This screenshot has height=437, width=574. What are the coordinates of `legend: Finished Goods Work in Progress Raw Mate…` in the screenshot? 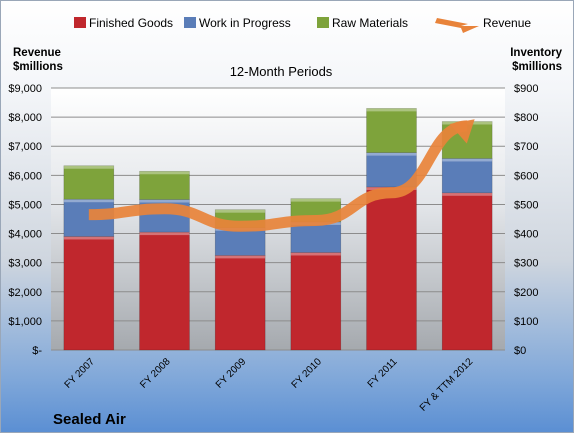 It's located at (302, 24).